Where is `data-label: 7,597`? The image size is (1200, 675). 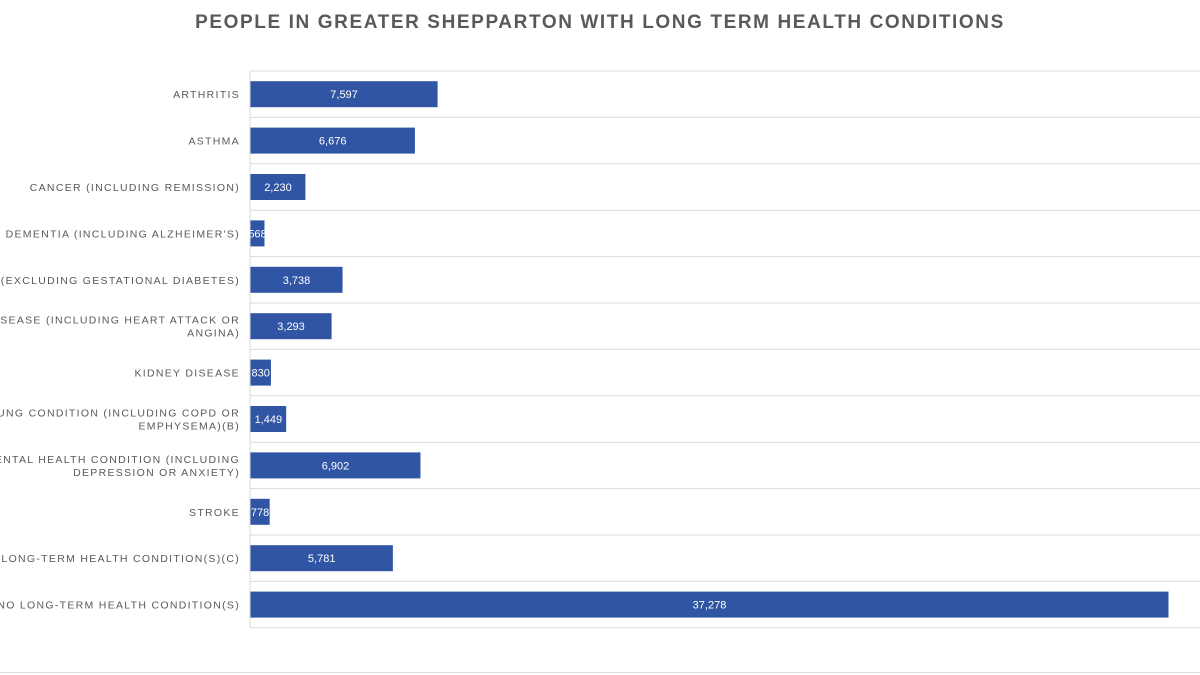 data-label: 7,597 is located at coordinates (344, 95).